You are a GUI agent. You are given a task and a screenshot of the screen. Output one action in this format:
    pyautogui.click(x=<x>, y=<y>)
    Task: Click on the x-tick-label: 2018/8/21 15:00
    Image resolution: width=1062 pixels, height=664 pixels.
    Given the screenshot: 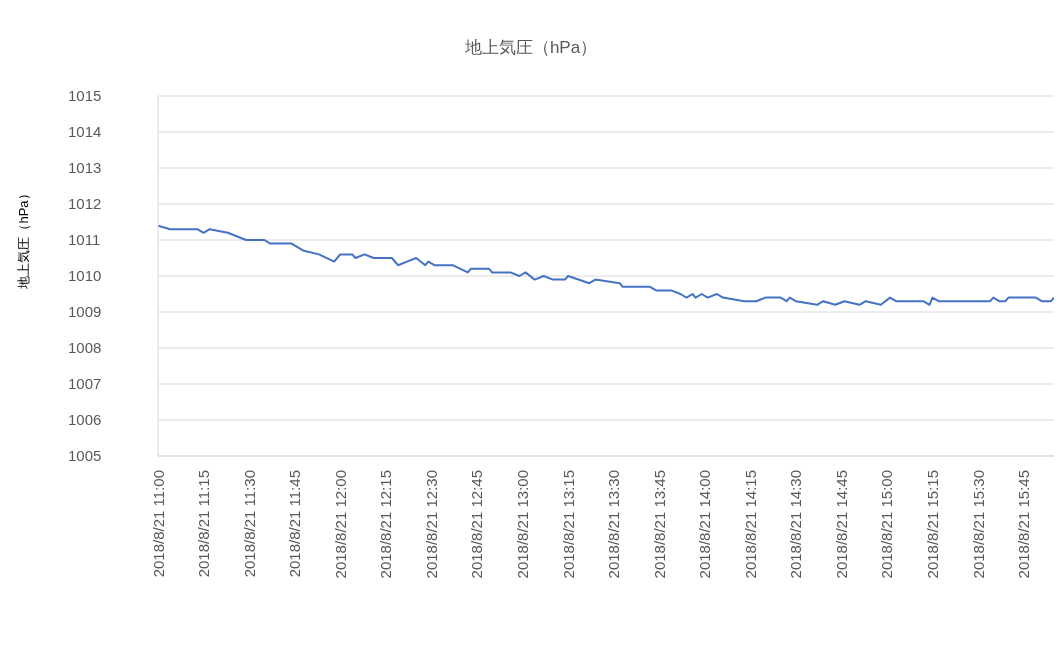 What is the action you would take?
    pyautogui.click(x=887, y=524)
    